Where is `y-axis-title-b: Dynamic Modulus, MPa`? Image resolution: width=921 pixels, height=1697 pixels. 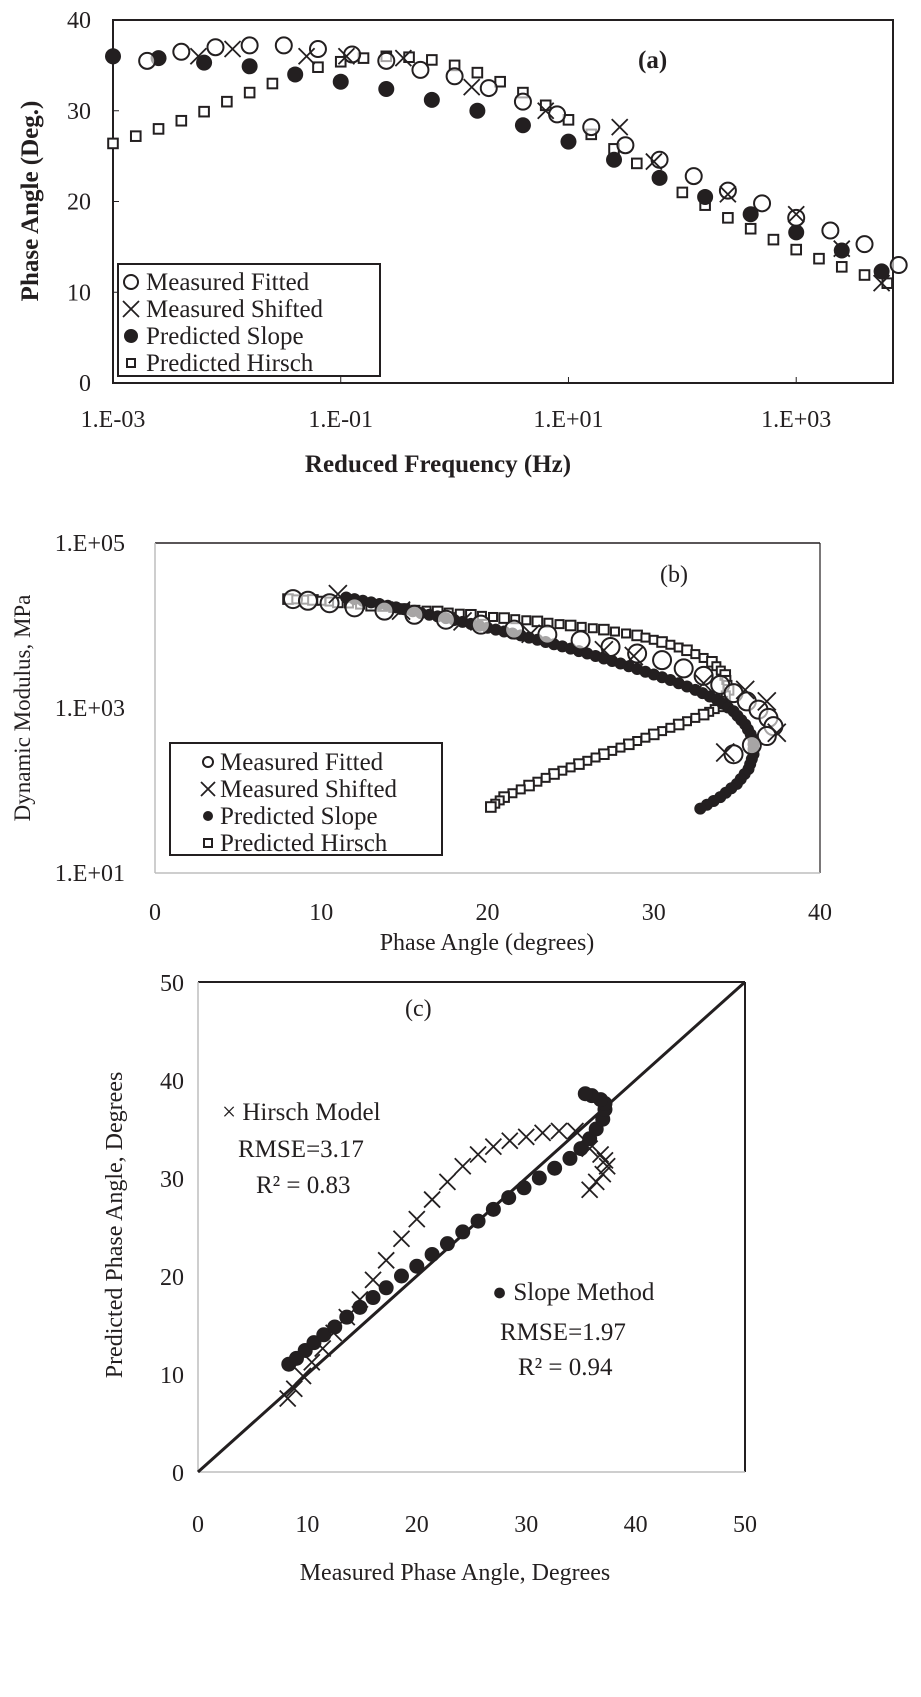
y-axis-title-b: Dynamic Modulus, MPa is located at coordinates (22, 708).